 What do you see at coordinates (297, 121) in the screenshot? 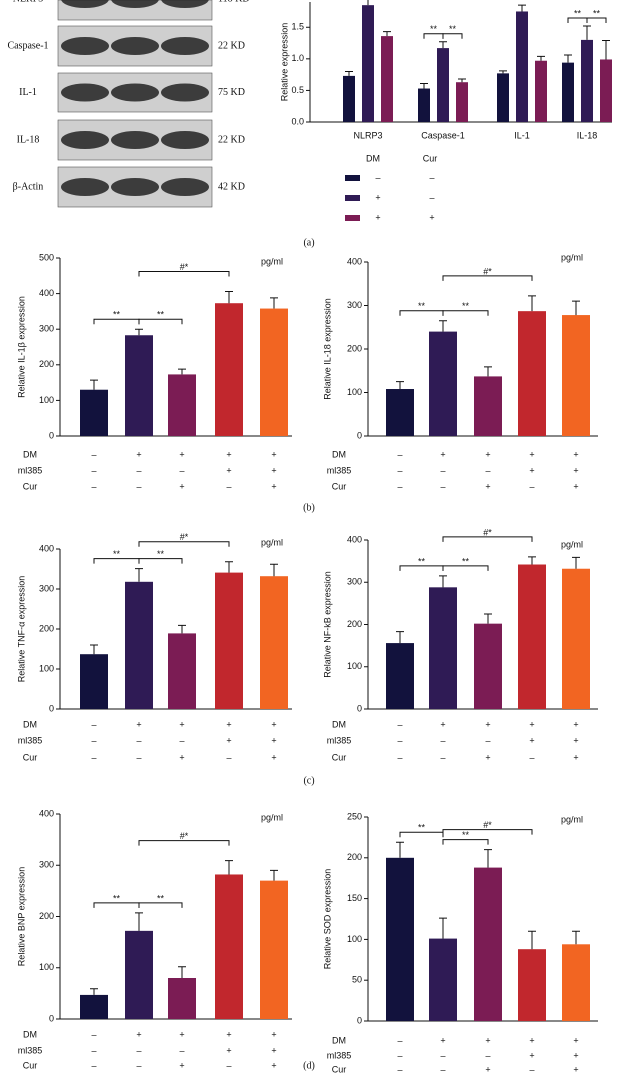
I see `y-tick-label: 0.0` at bounding box center [297, 121].